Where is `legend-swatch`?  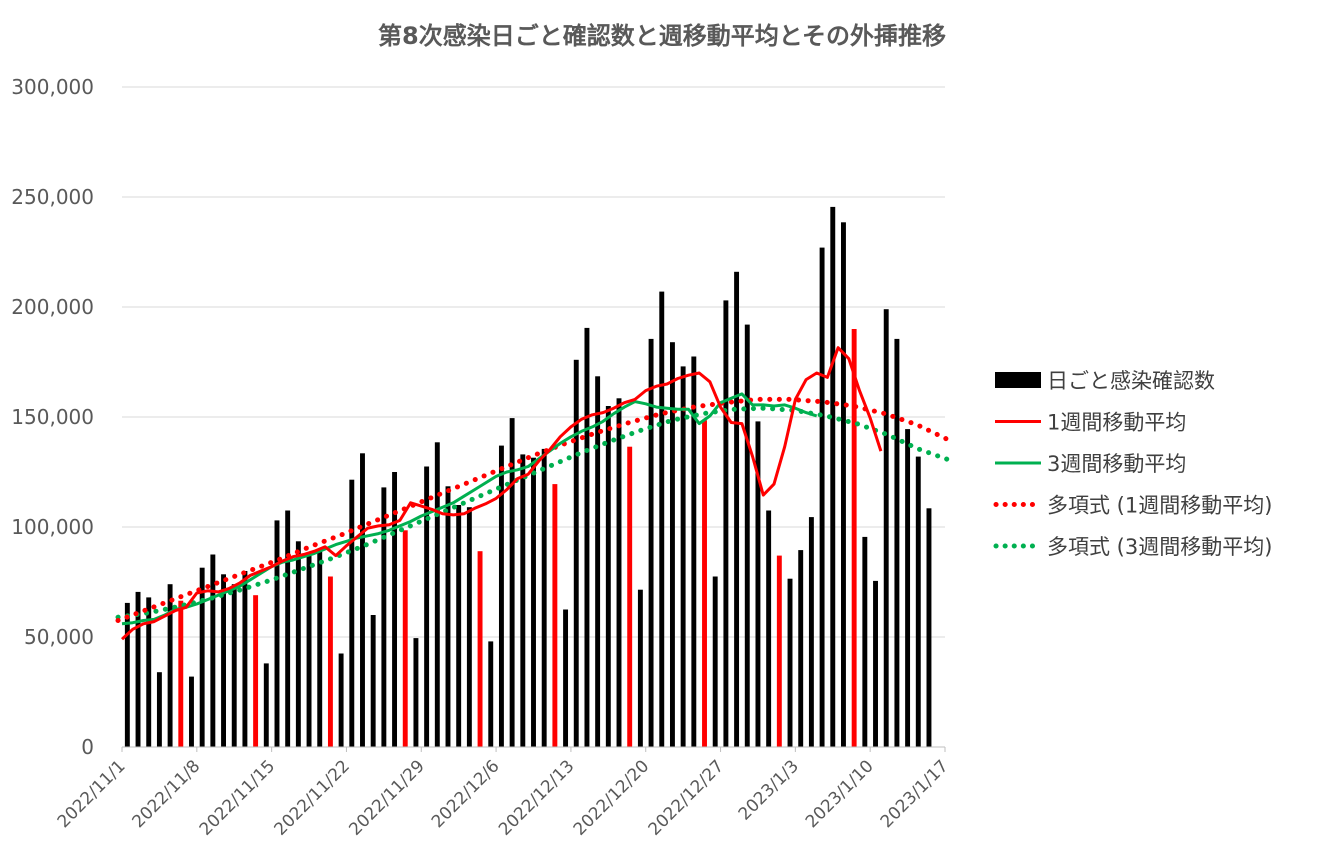 legend-swatch is located at coordinates (1018, 380).